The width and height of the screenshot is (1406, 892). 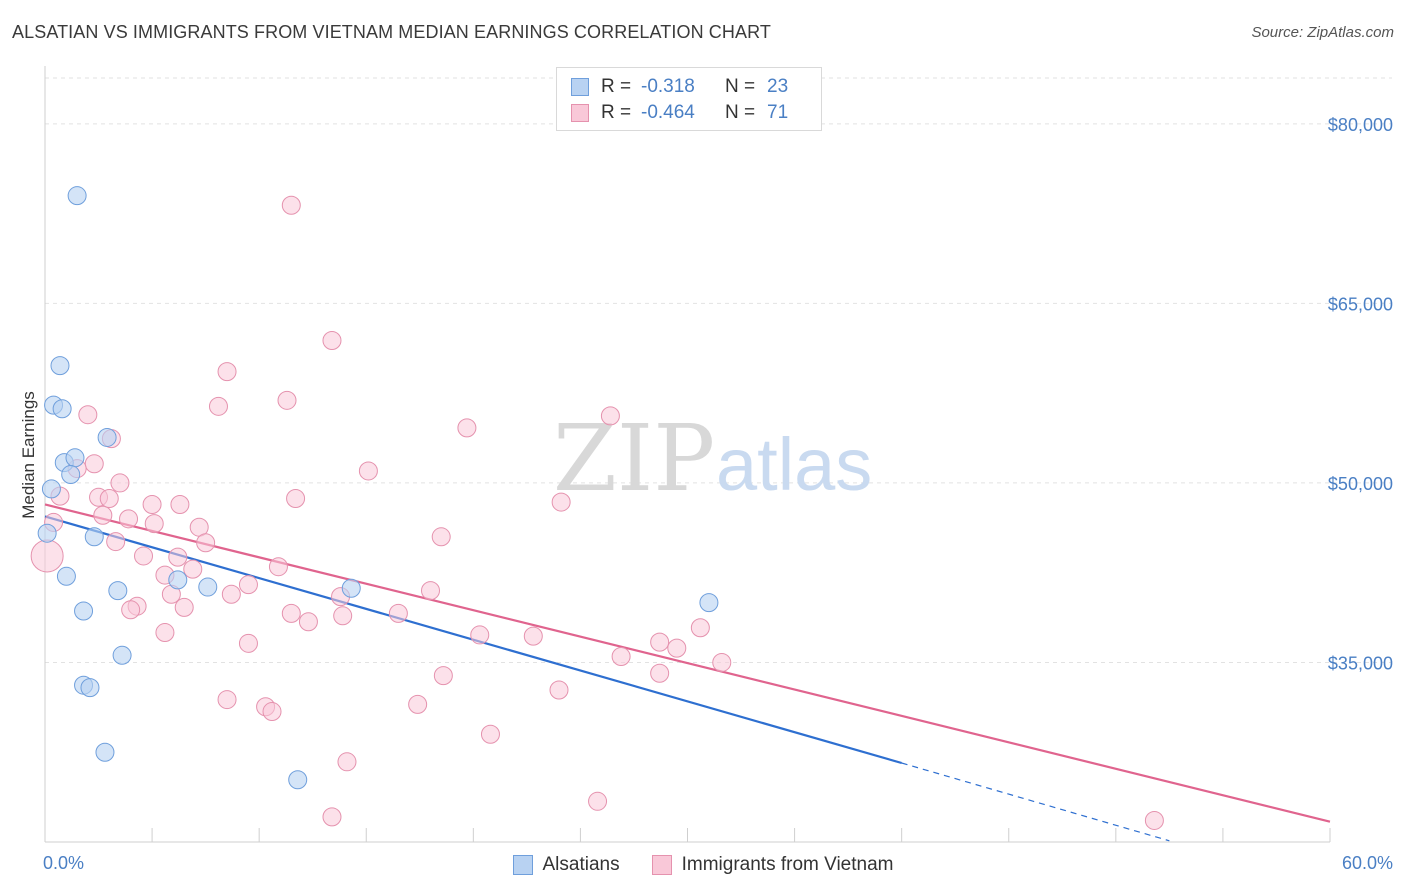 I want to click on y-tick-label: $80,000, so click(x=1360, y=125).